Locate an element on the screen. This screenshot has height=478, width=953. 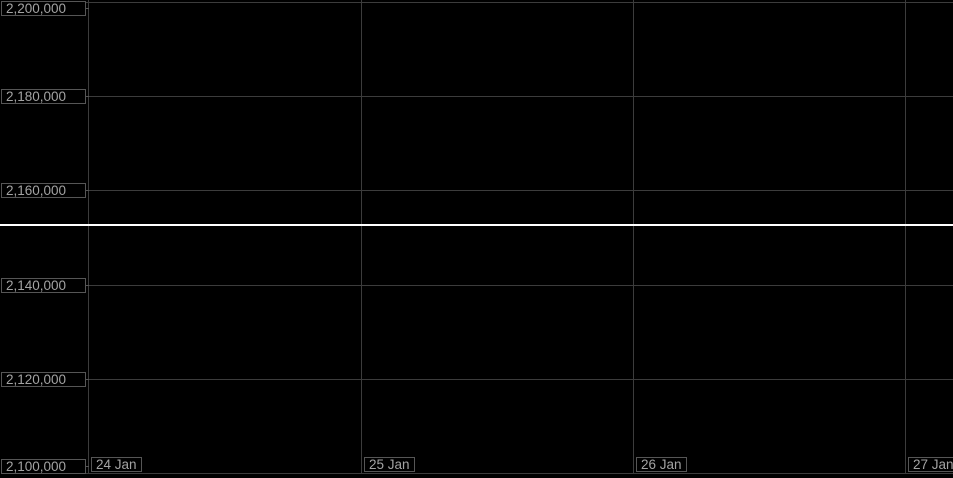
y-axis-label: 2,100,000 is located at coordinates (43, 466).